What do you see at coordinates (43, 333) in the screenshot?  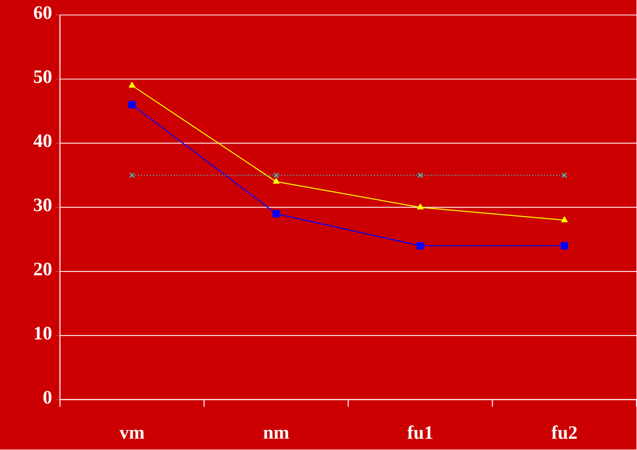 I see `y-tick-label: 10` at bounding box center [43, 333].